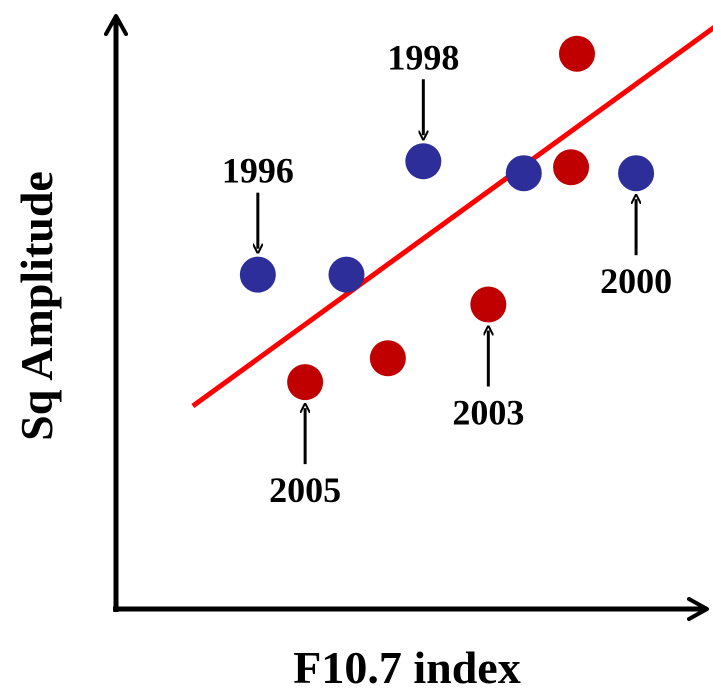  Describe the element at coordinates (636, 281) in the screenshot. I see `annotation-label: 2000` at that location.